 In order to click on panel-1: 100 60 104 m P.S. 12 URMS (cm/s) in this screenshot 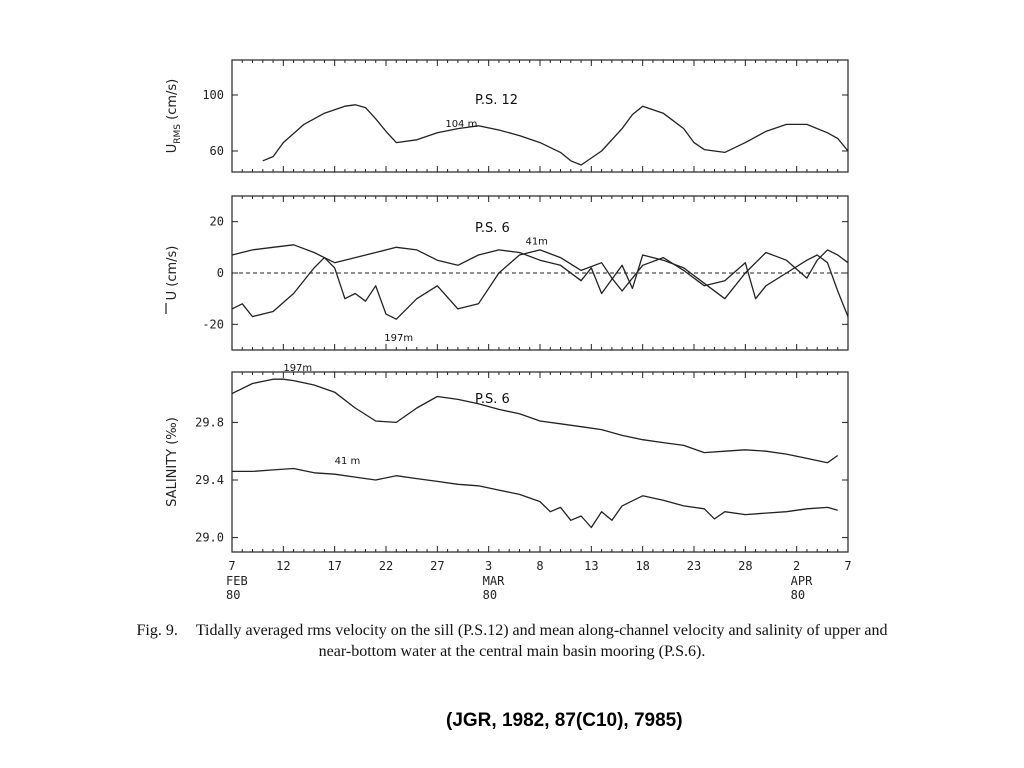, I will do `click(507, 116)`.